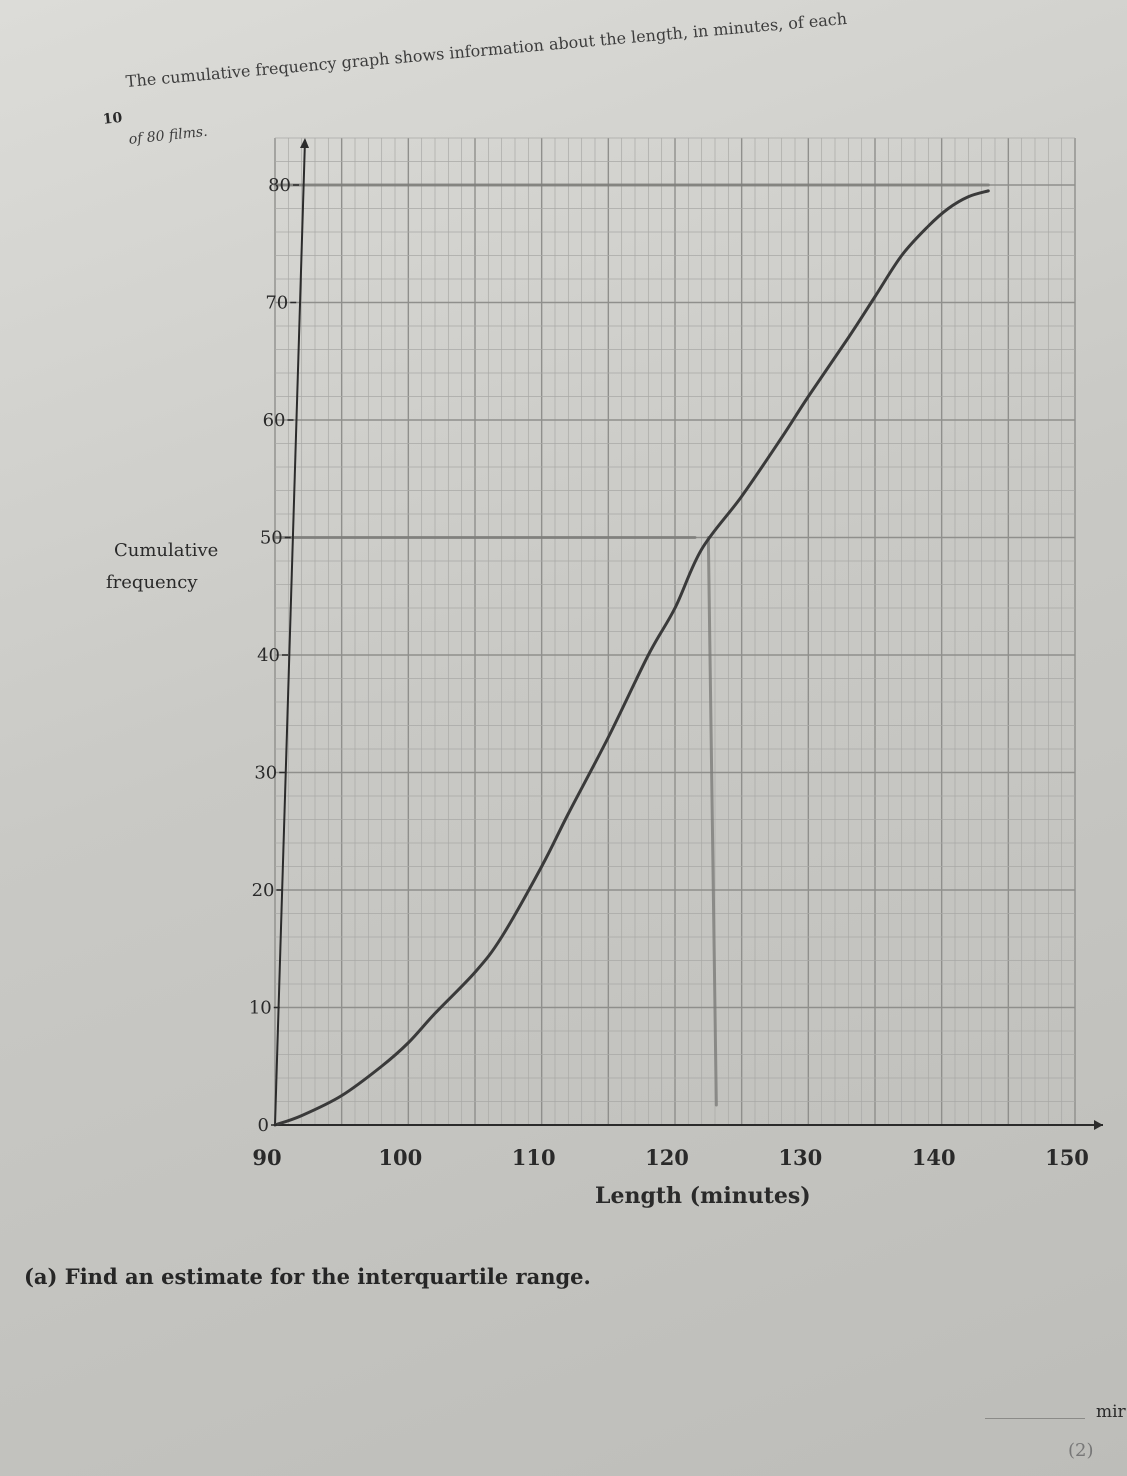 This screenshot has height=1476, width=1127. I want to click on x-tick-label: 150, so click(1067, 1157).